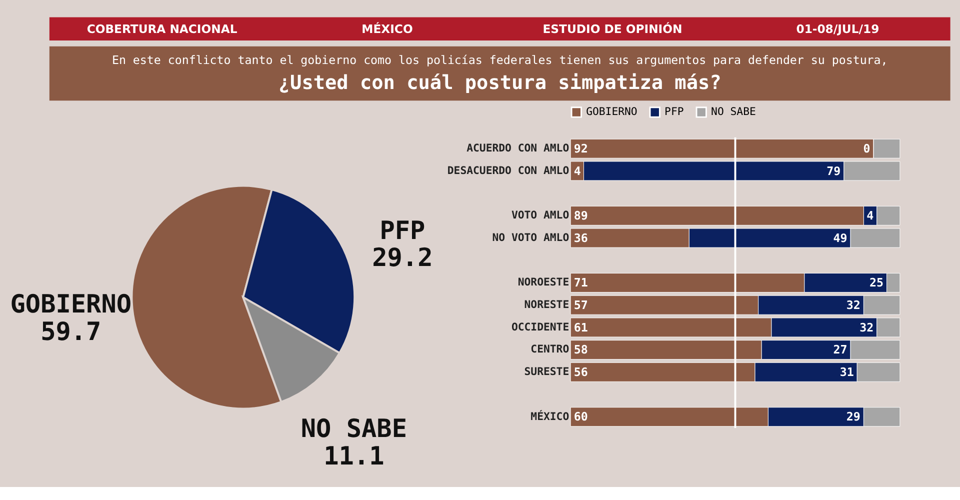 The height and width of the screenshot is (500, 960). I want to click on y-tick-label: NO VOTO AMLO, so click(531, 237).